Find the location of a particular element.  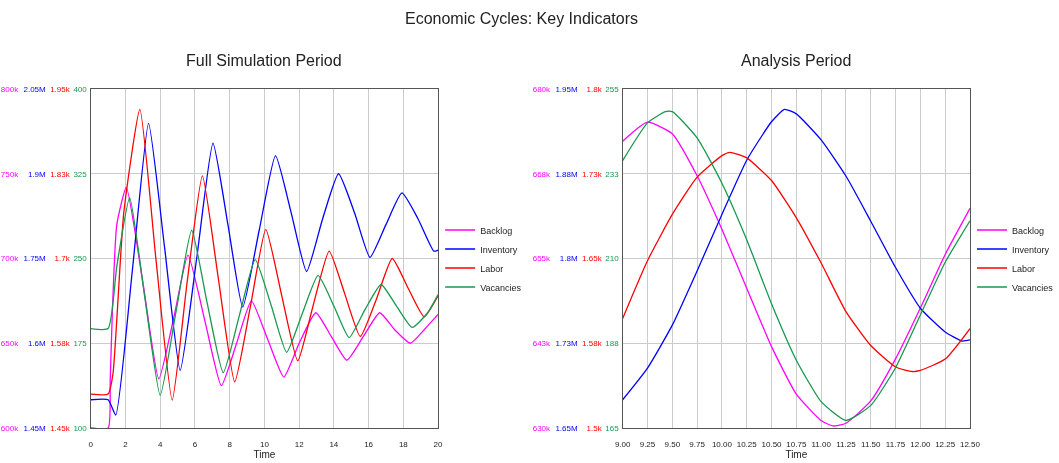

line-series is located at coordinates (264, 296).